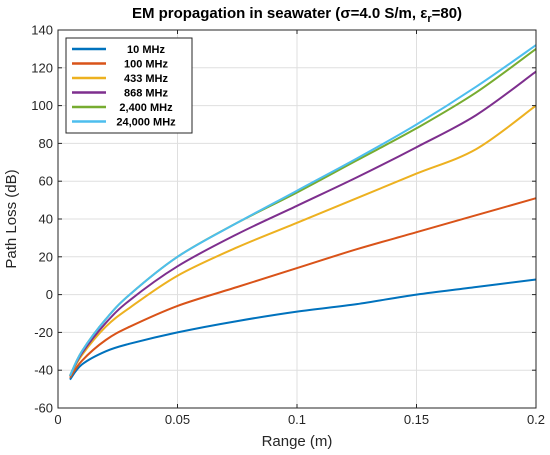 The height and width of the screenshot is (455, 550). What do you see at coordinates (42, 105) in the screenshot?
I see `y-tick-label: 100` at bounding box center [42, 105].